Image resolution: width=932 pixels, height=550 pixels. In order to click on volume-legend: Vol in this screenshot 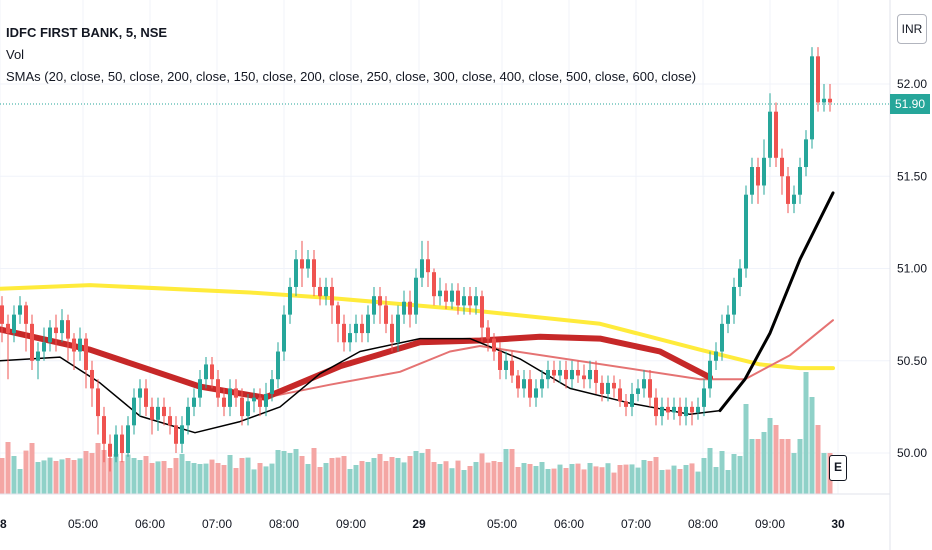, I will do `click(15, 54)`.